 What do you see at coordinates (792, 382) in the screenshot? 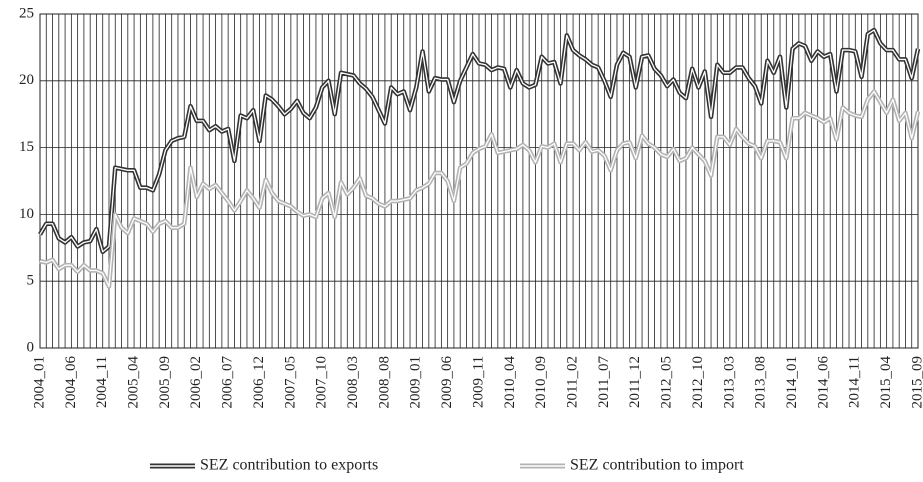
I see `x-tick-label: 2014_01` at bounding box center [792, 382].